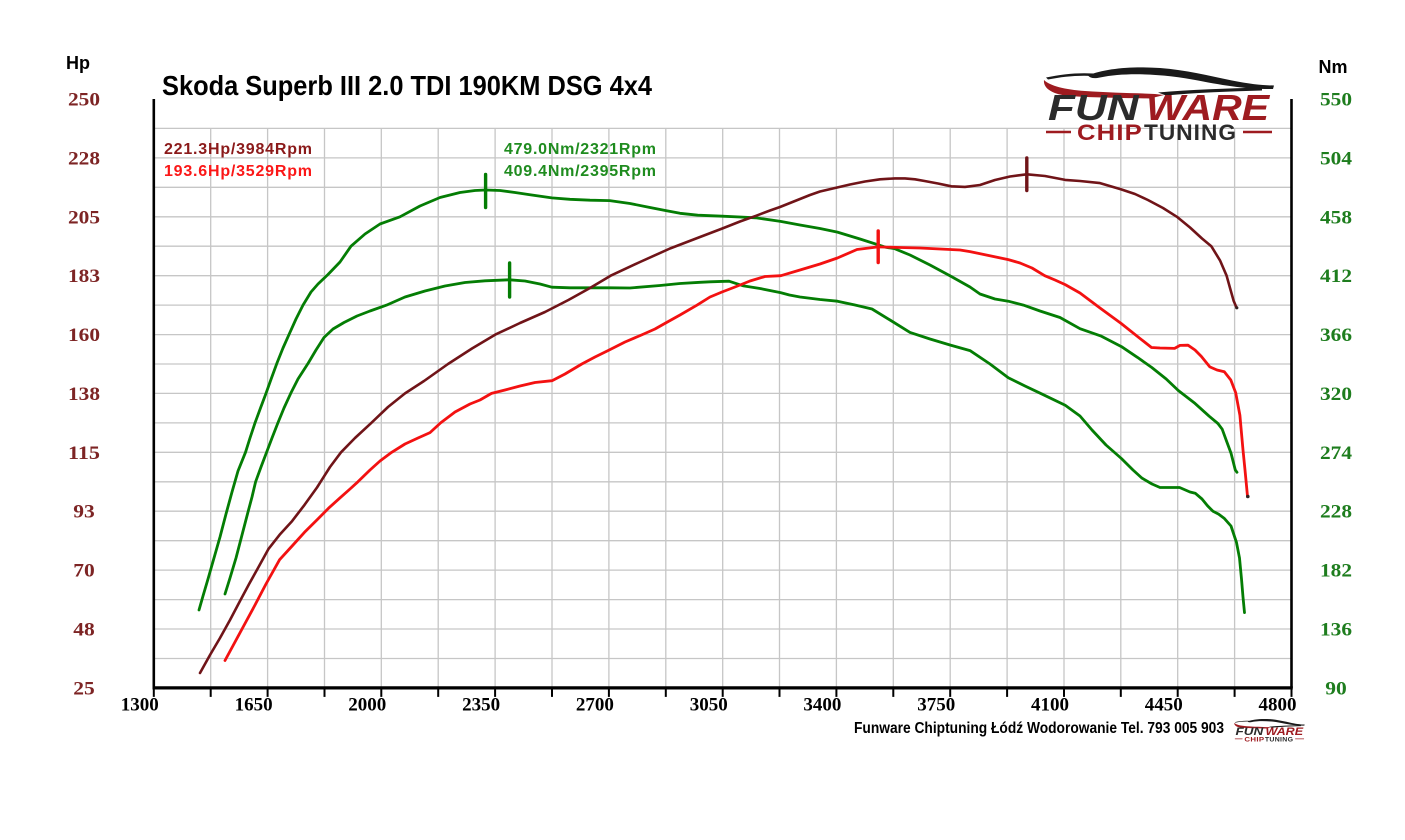 This screenshot has width=1405, height=840. I want to click on svg-text: 221.3Hp/3984Rpm, so click(238, 149).